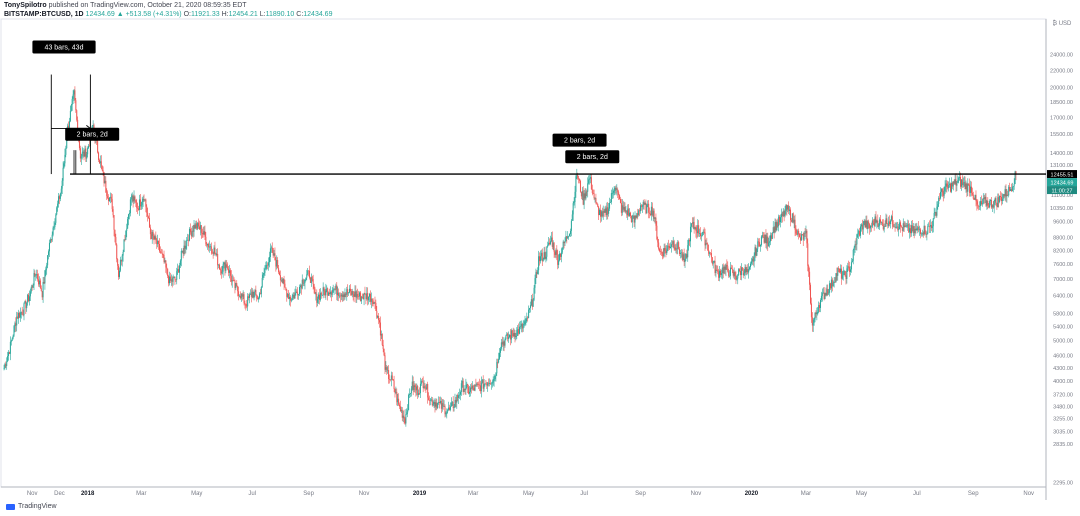 This screenshot has height=516, width=1080. I want to click on tradingview-logo: TradingView, so click(31, 506).